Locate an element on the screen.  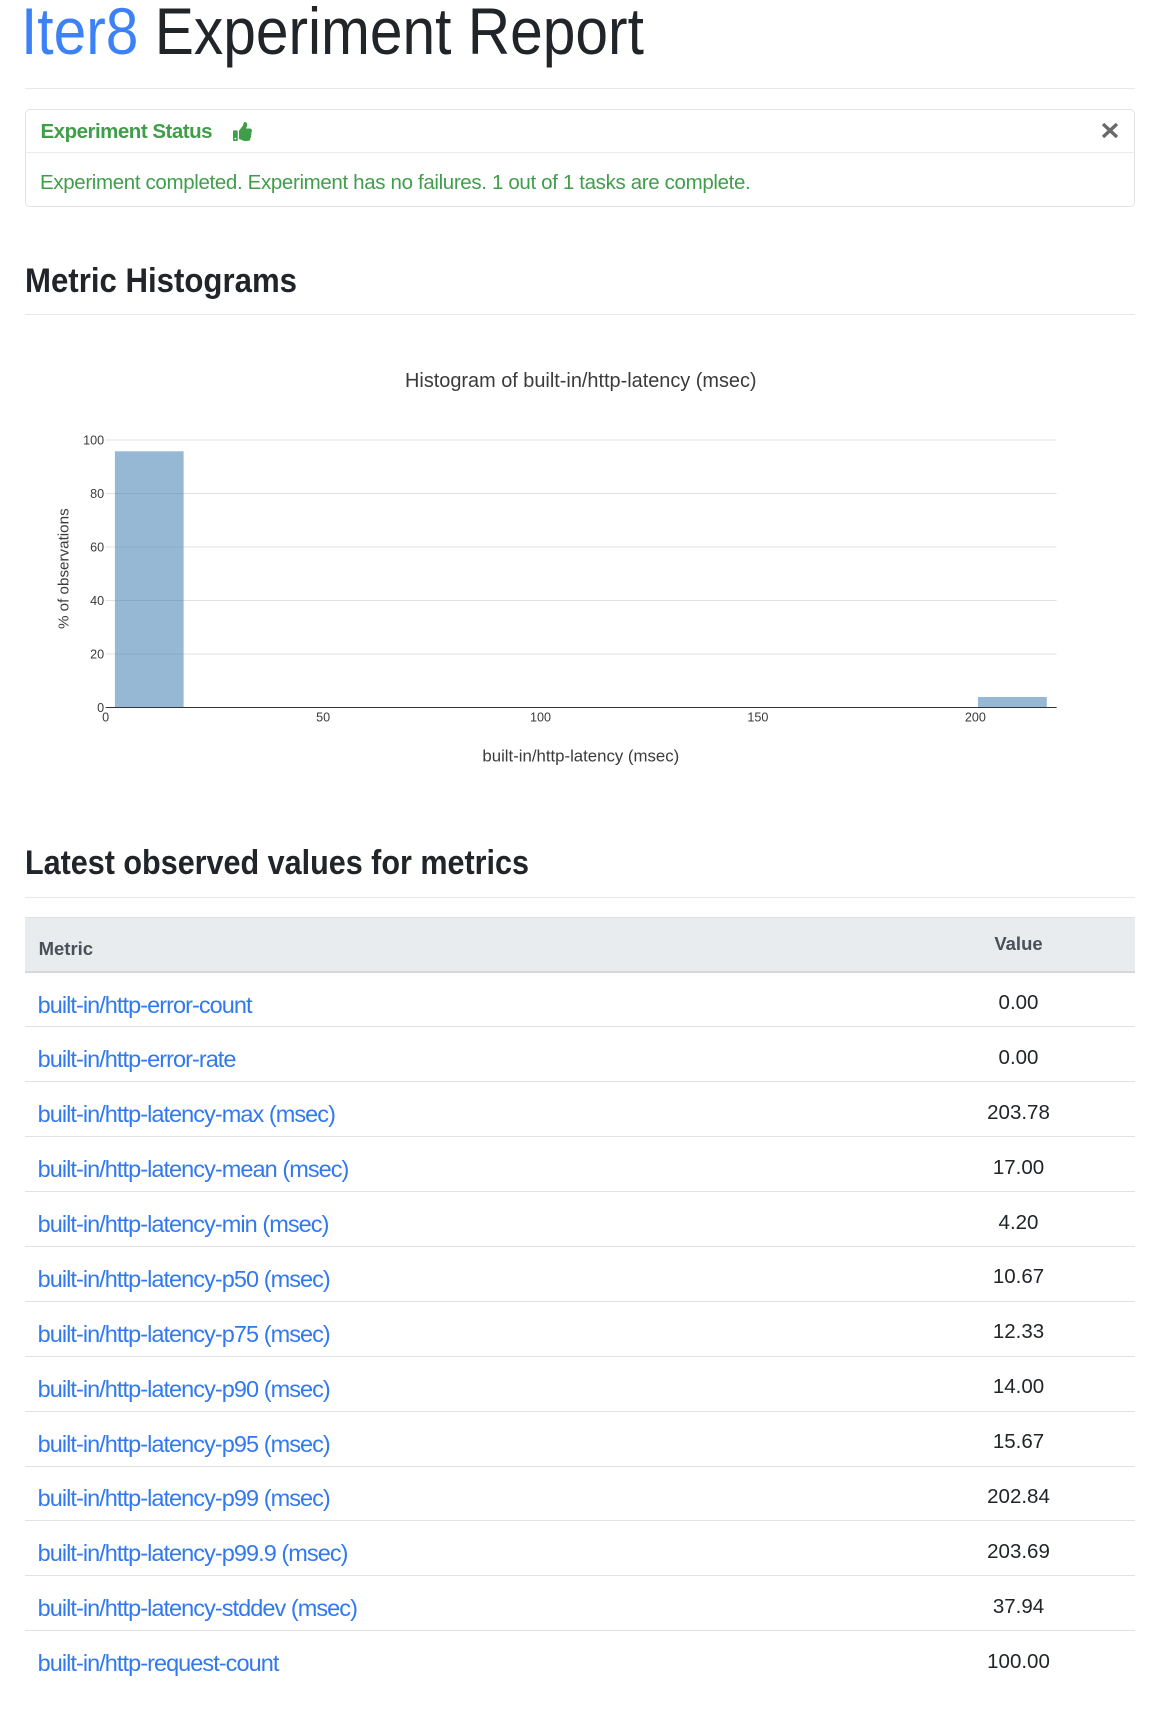
svg-text: 20 is located at coordinates (97, 654).